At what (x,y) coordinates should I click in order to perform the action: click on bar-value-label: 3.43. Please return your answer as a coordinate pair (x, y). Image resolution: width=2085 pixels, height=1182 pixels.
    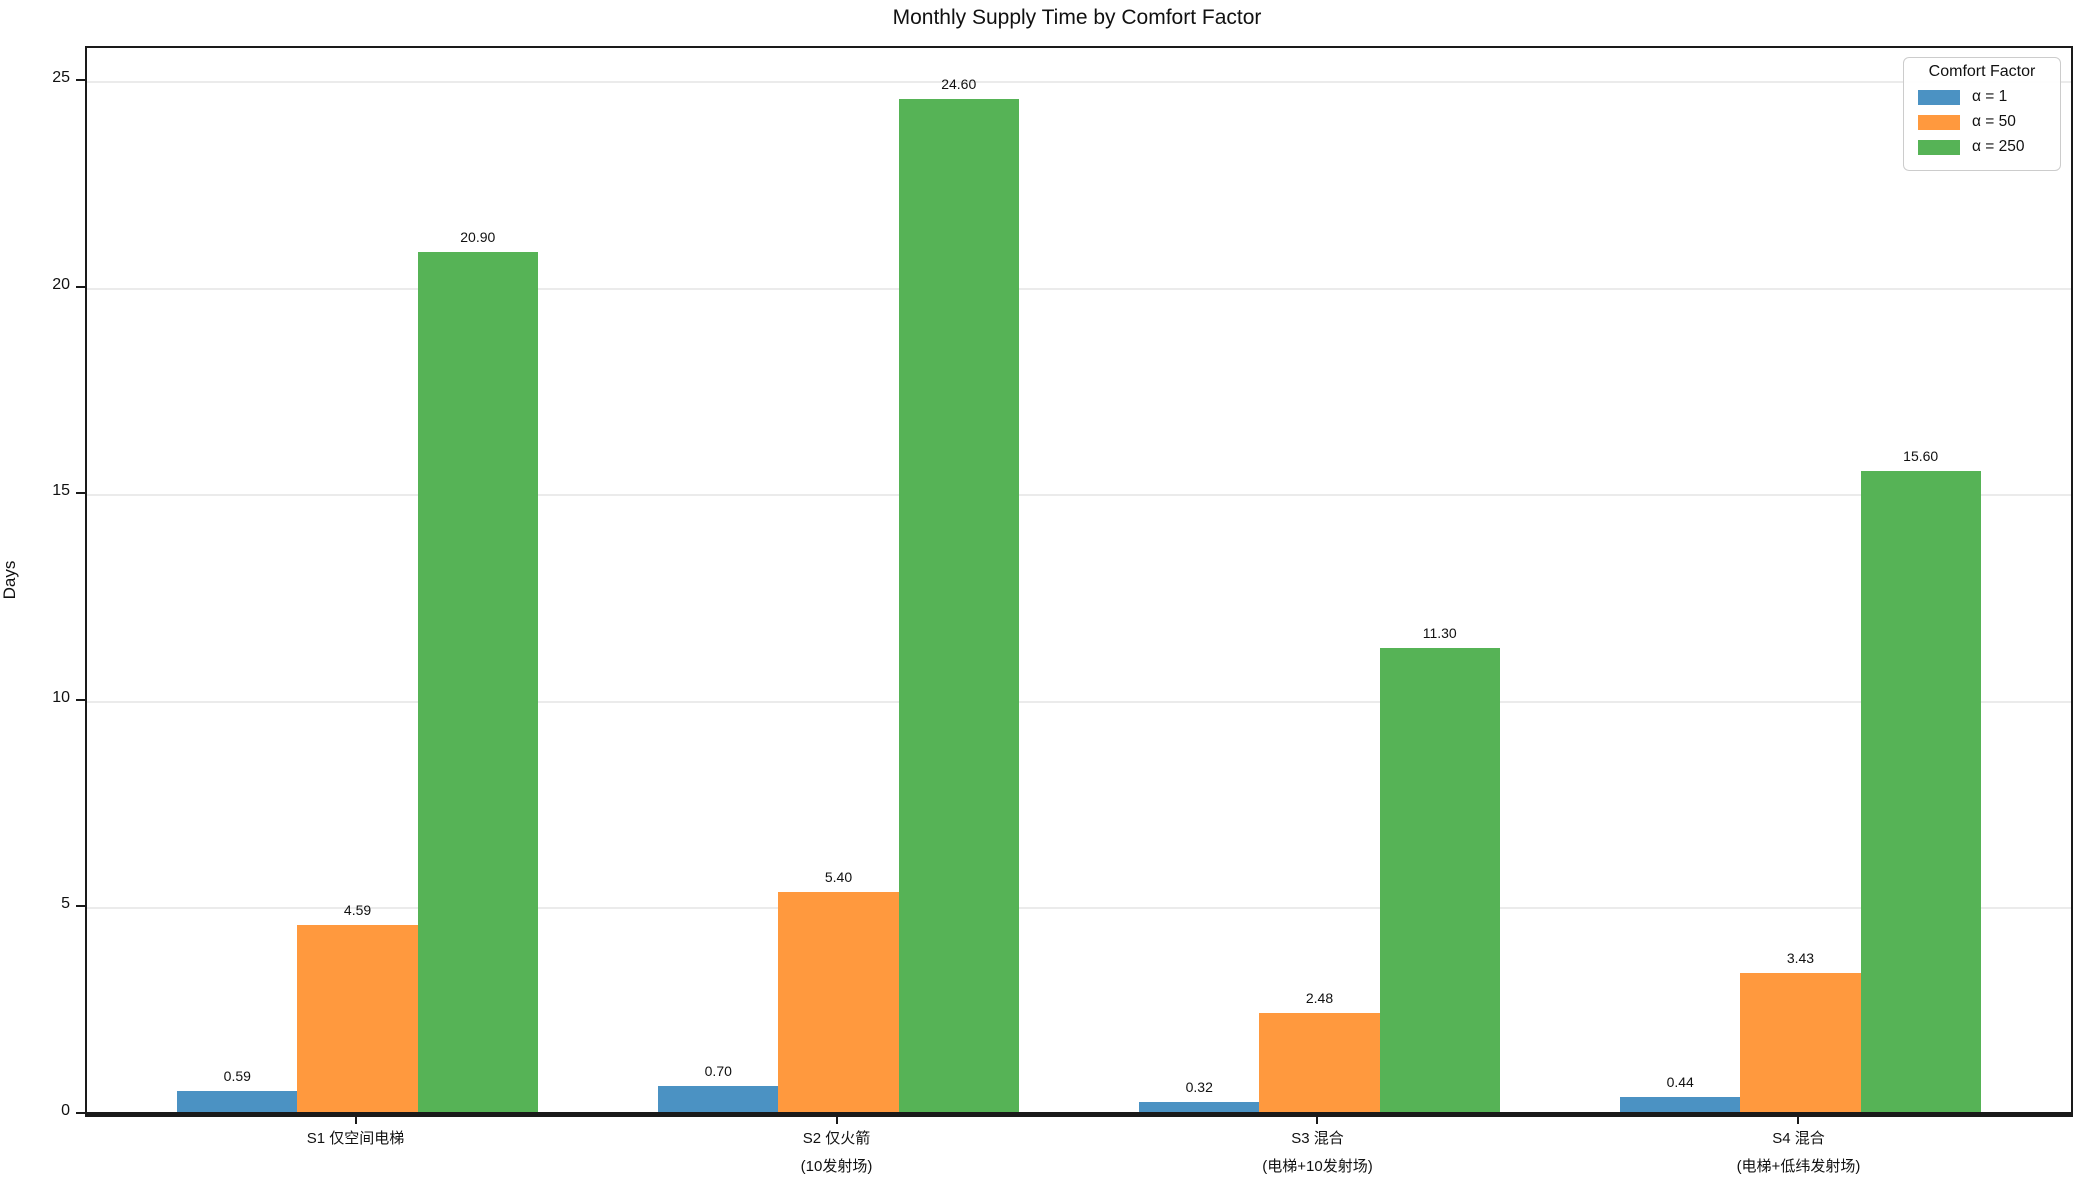
    Looking at the image, I should click on (1800, 958).